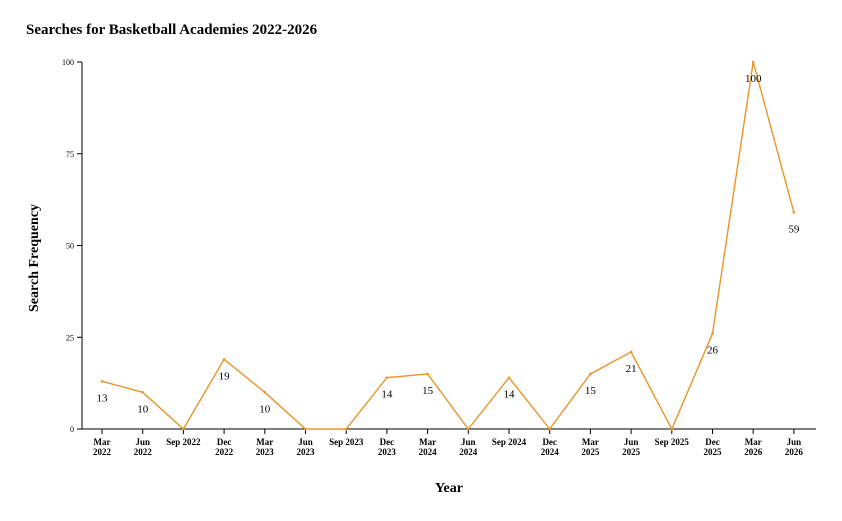 Image resolution: width=842 pixels, height=521 pixels. Describe the element at coordinates (225, 376) in the screenshot. I see `data-label: 19` at that location.